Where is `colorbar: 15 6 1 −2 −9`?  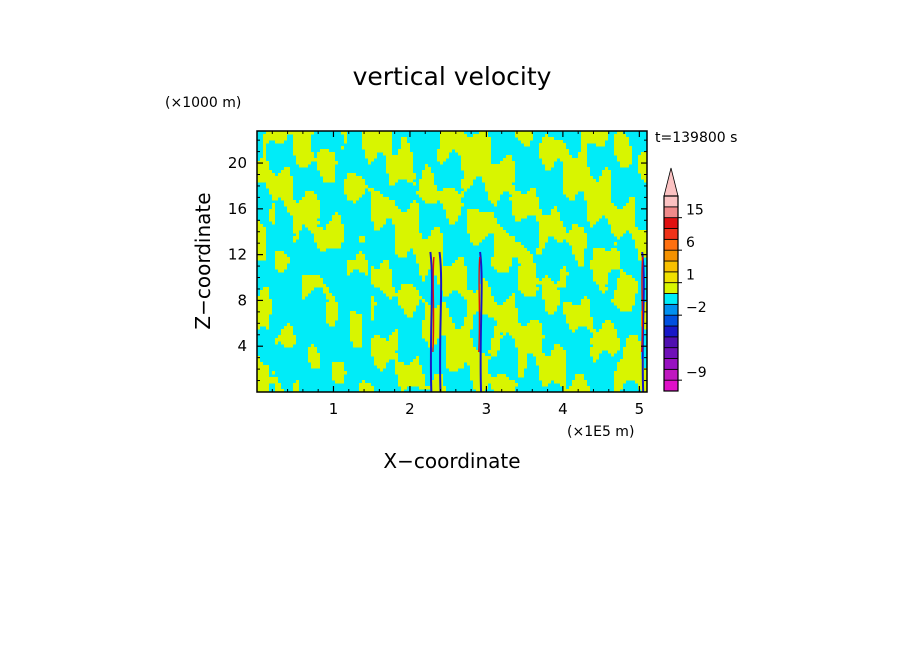 colorbar: 15 6 1 −2 −9 is located at coordinates (685, 279).